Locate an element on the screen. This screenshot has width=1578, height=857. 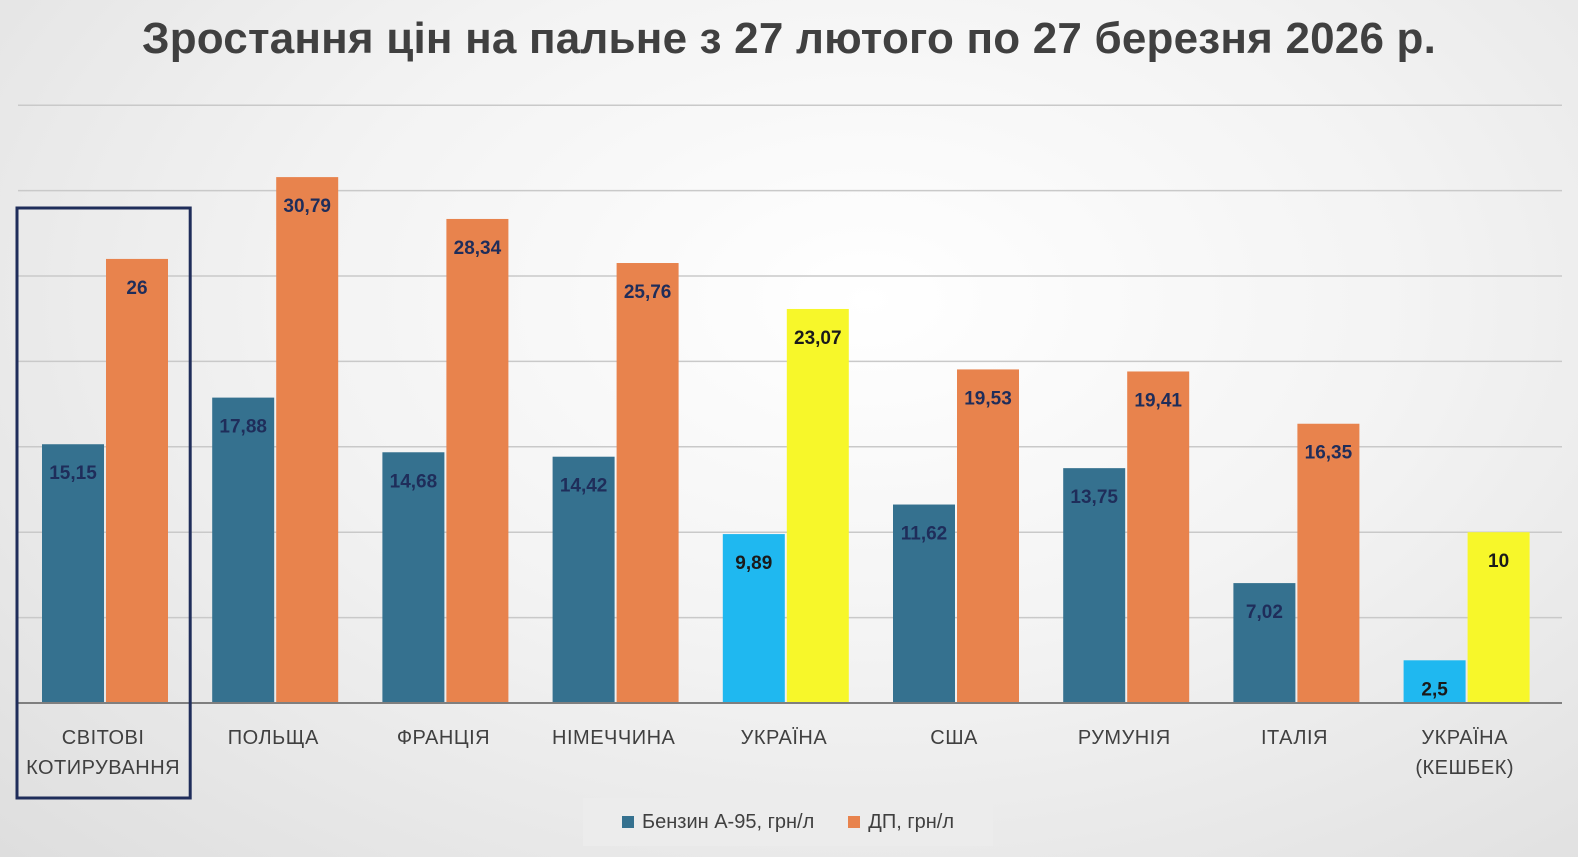
category-label: РУМУНІЯ is located at coordinates (1124, 738).